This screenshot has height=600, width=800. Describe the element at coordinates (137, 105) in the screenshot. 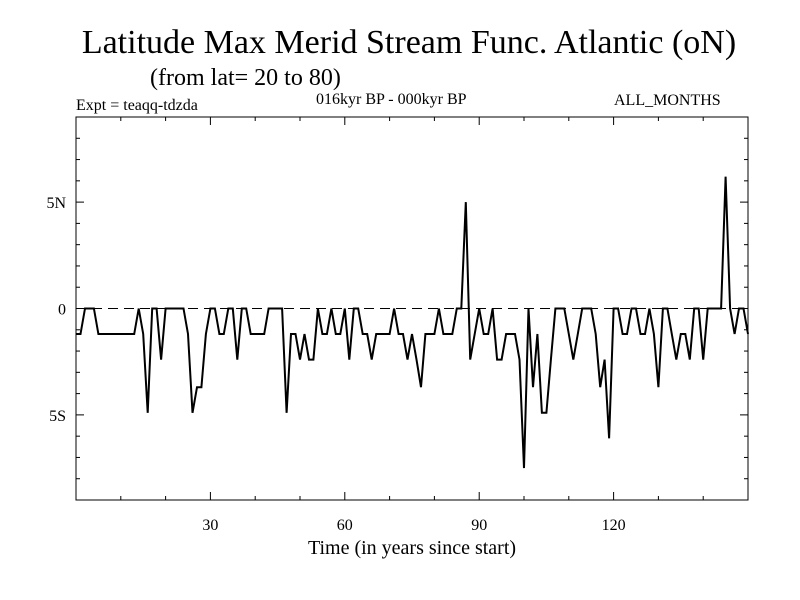

I see `experiment-label: Expt = teaqq-tdzda` at that location.